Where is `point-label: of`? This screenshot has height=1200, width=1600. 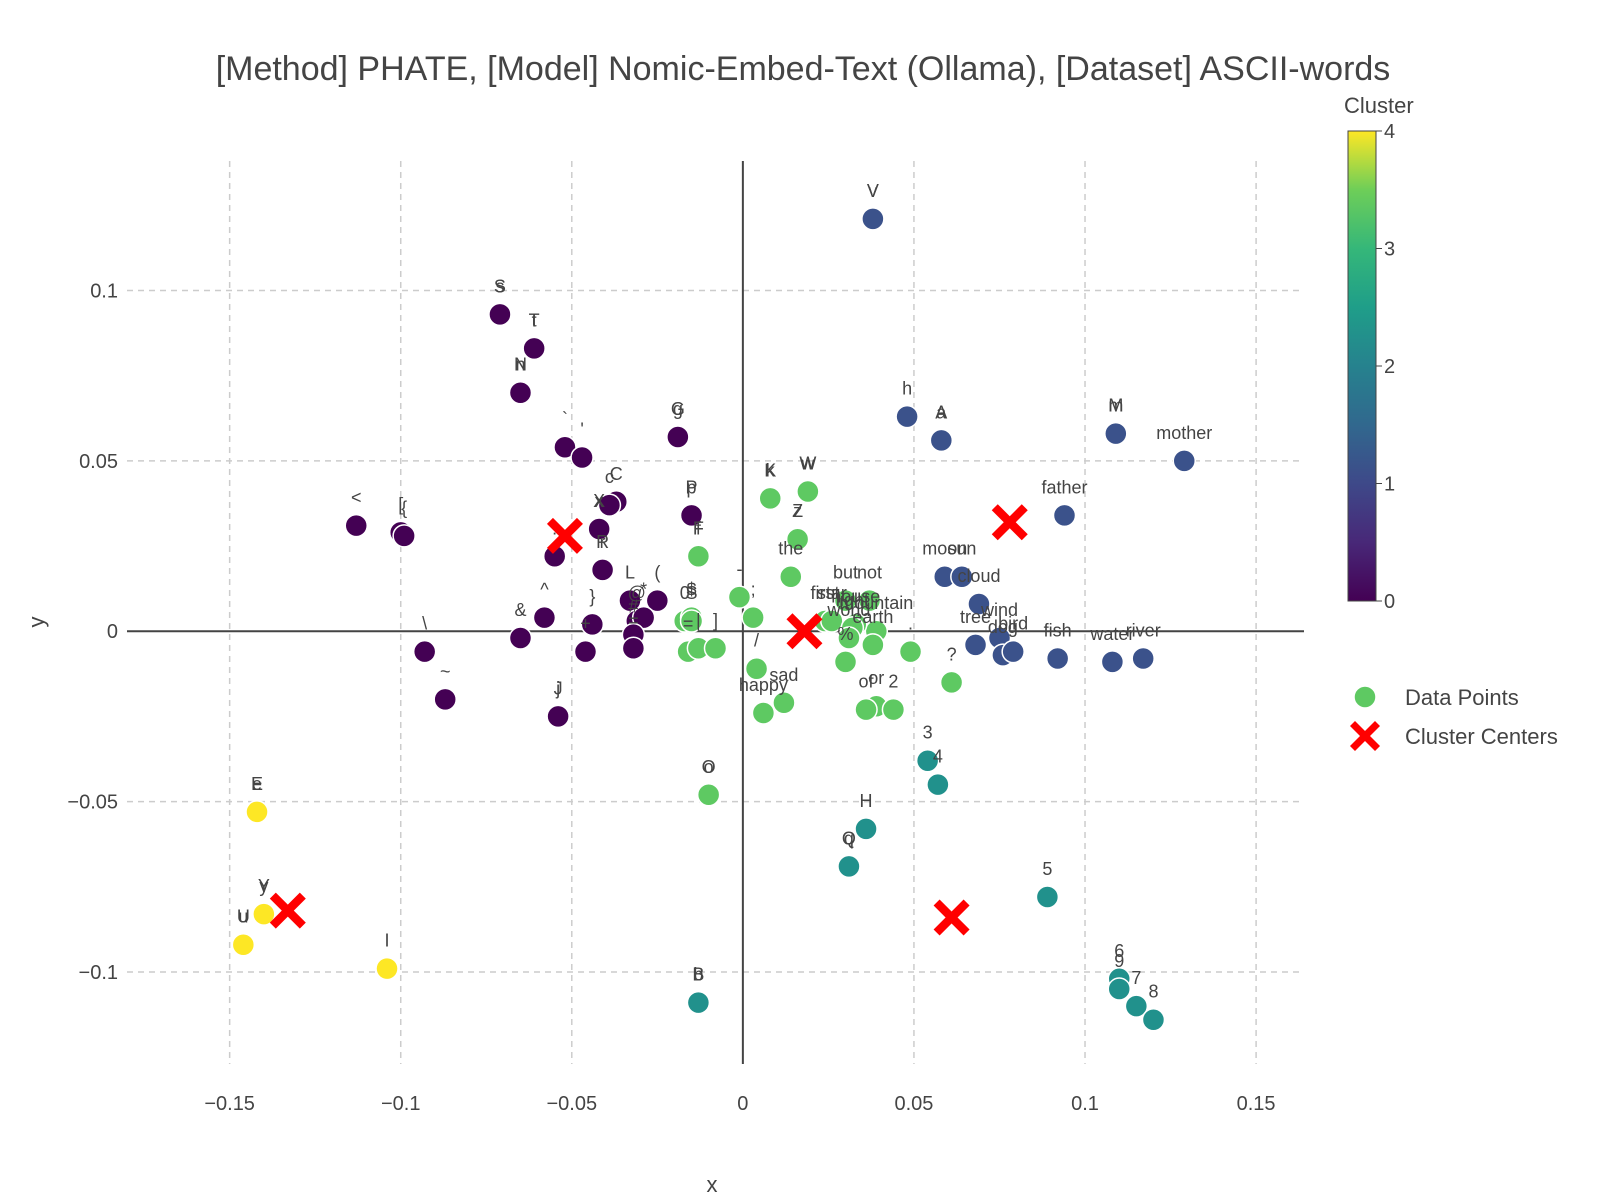
point-label: of is located at coordinates (867, 682).